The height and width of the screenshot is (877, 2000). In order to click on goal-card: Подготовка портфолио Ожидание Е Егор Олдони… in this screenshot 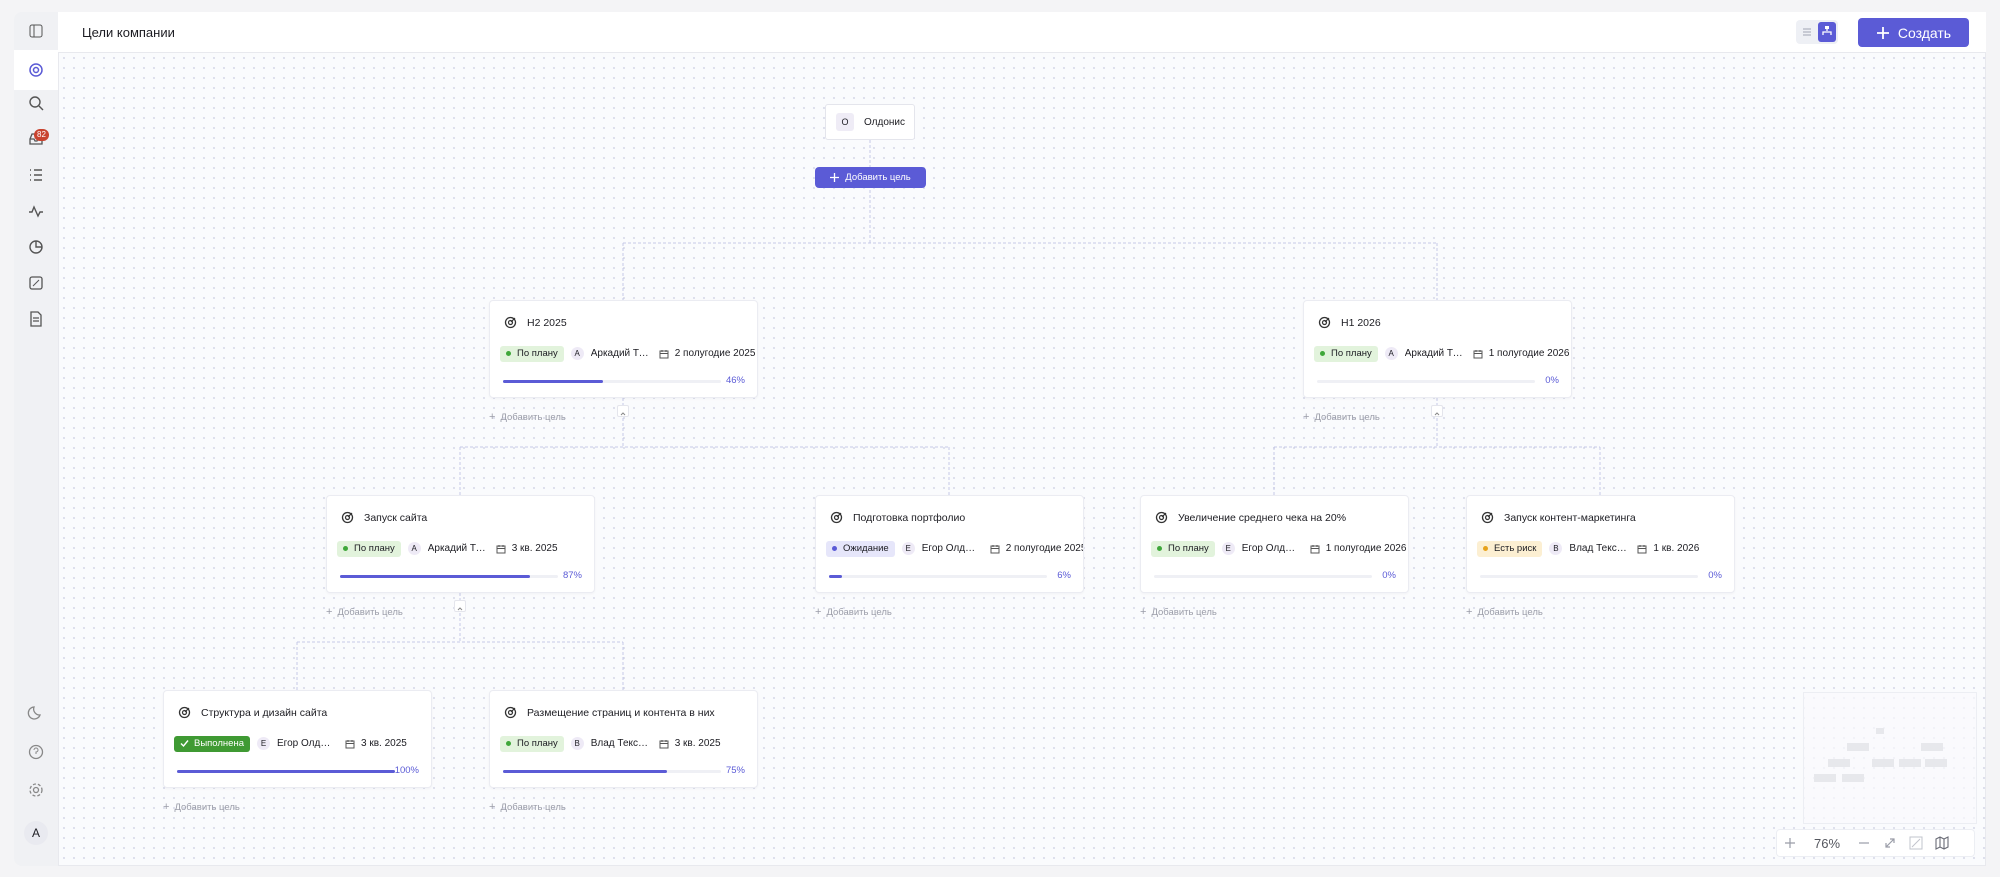, I will do `click(949, 544)`.